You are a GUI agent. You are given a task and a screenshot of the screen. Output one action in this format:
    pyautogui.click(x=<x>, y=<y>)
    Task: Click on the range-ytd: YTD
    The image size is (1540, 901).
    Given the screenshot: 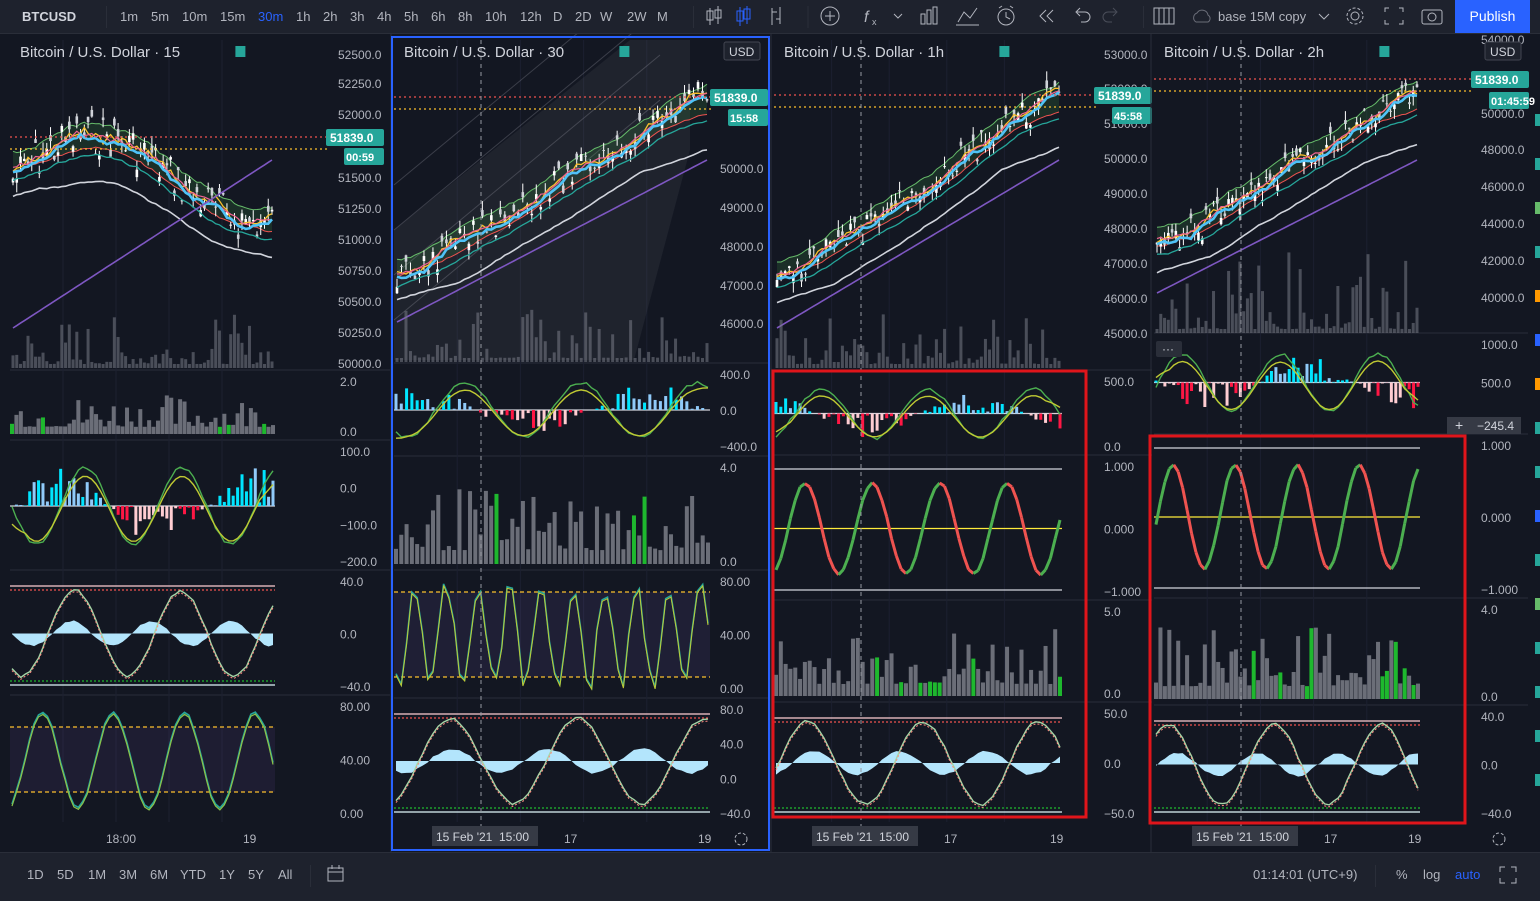 What is the action you would take?
    pyautogui.click(x=193, y=875)
    